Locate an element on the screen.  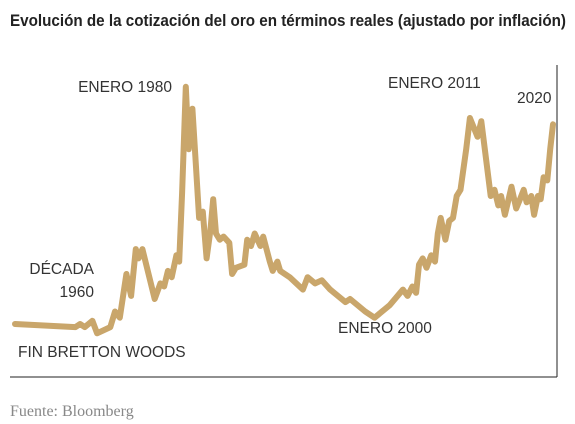
source: Fuente: Bloomberg is located at coordinates (72, 411).